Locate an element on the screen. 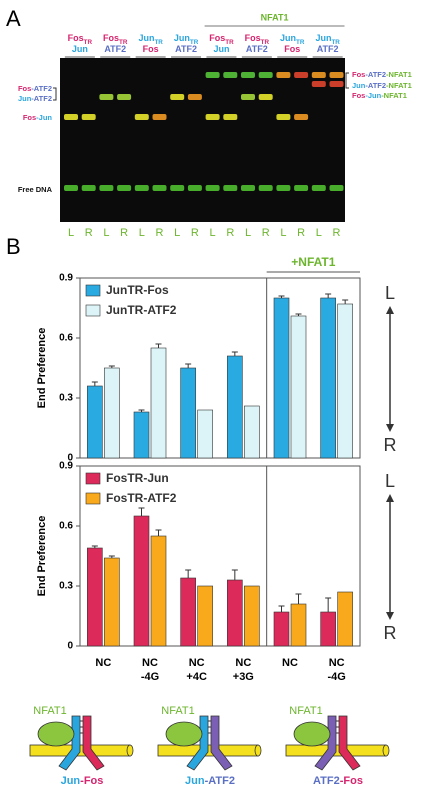  lane-header-part: ATF2 is located at coordinates (257, 49).